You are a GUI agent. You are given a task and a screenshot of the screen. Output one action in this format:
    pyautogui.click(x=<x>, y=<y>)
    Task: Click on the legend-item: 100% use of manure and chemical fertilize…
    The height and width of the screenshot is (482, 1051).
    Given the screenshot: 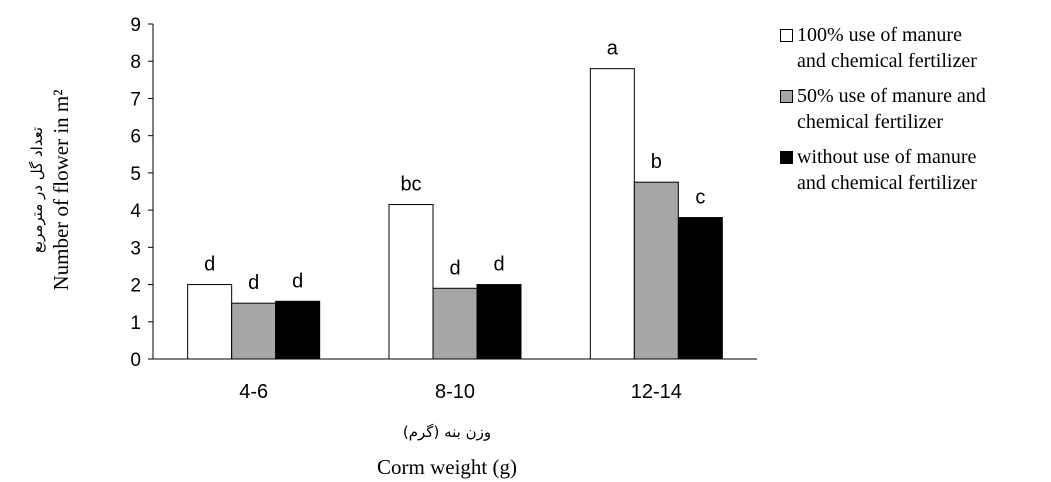 What is the action you would take?
    pyautogui.click(x=915, y=48)
    